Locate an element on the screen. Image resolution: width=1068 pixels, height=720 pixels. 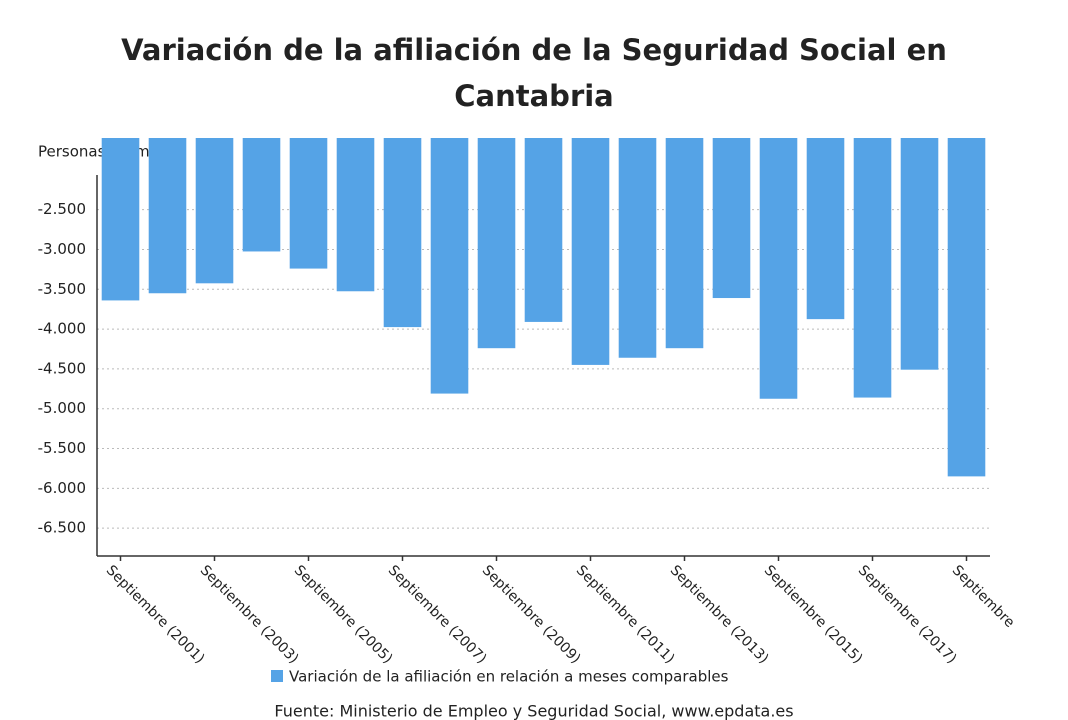
y-tick-label: -4.000 is located at coordinates (62, 329).